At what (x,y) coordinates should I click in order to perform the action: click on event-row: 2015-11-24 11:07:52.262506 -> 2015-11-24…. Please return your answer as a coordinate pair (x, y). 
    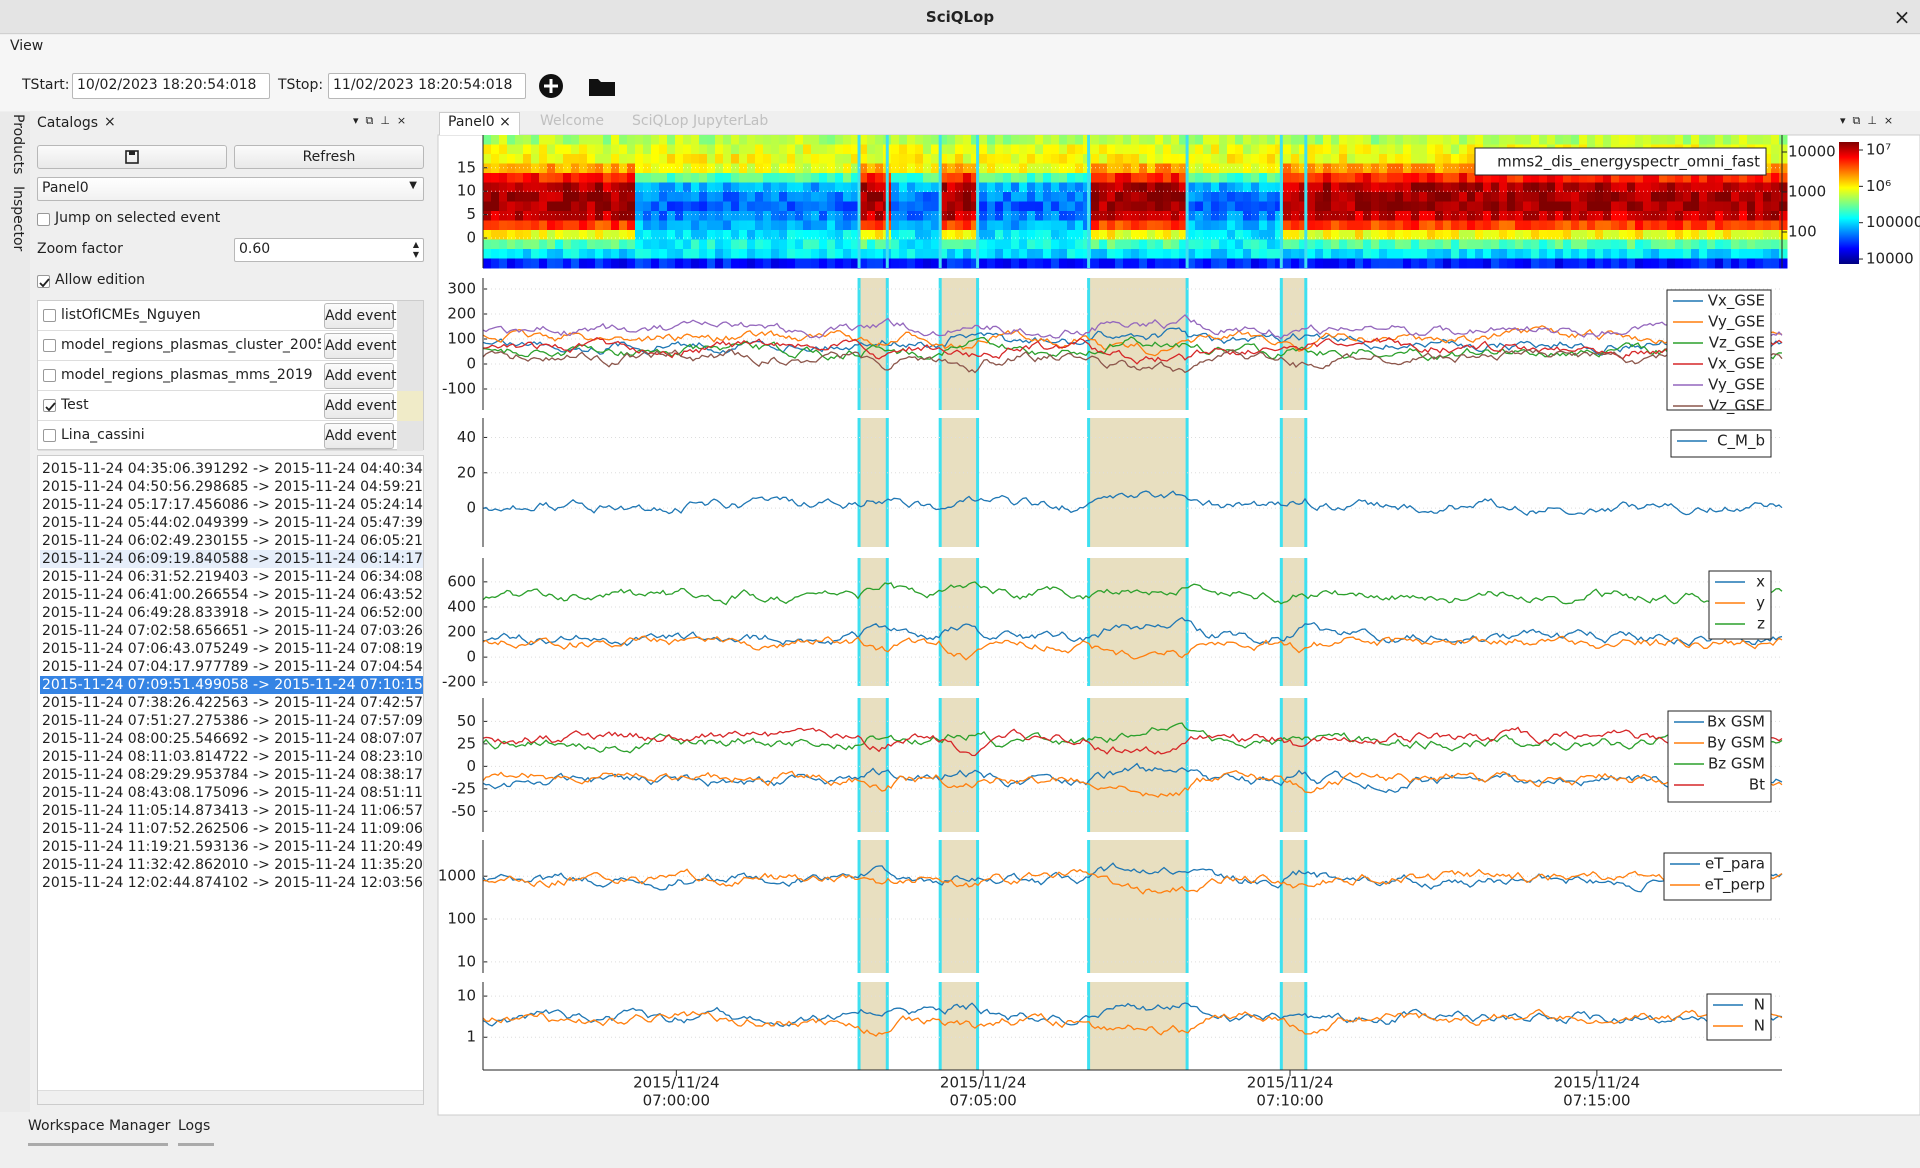
    Looking at the image, I should click on (233, 829).